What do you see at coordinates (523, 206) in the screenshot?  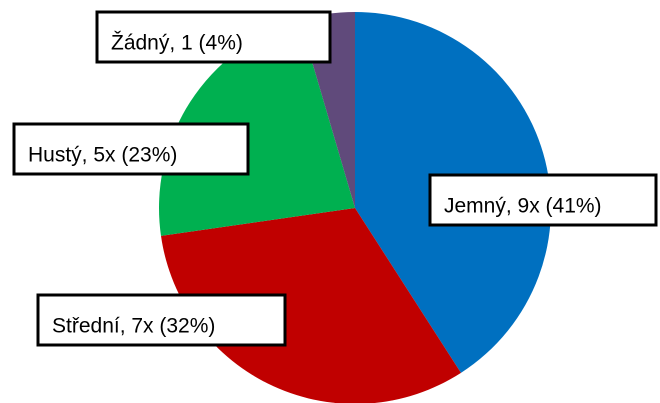 I see `data-label: Jemný, 9x (41%)` at bounding box center [523, 206].